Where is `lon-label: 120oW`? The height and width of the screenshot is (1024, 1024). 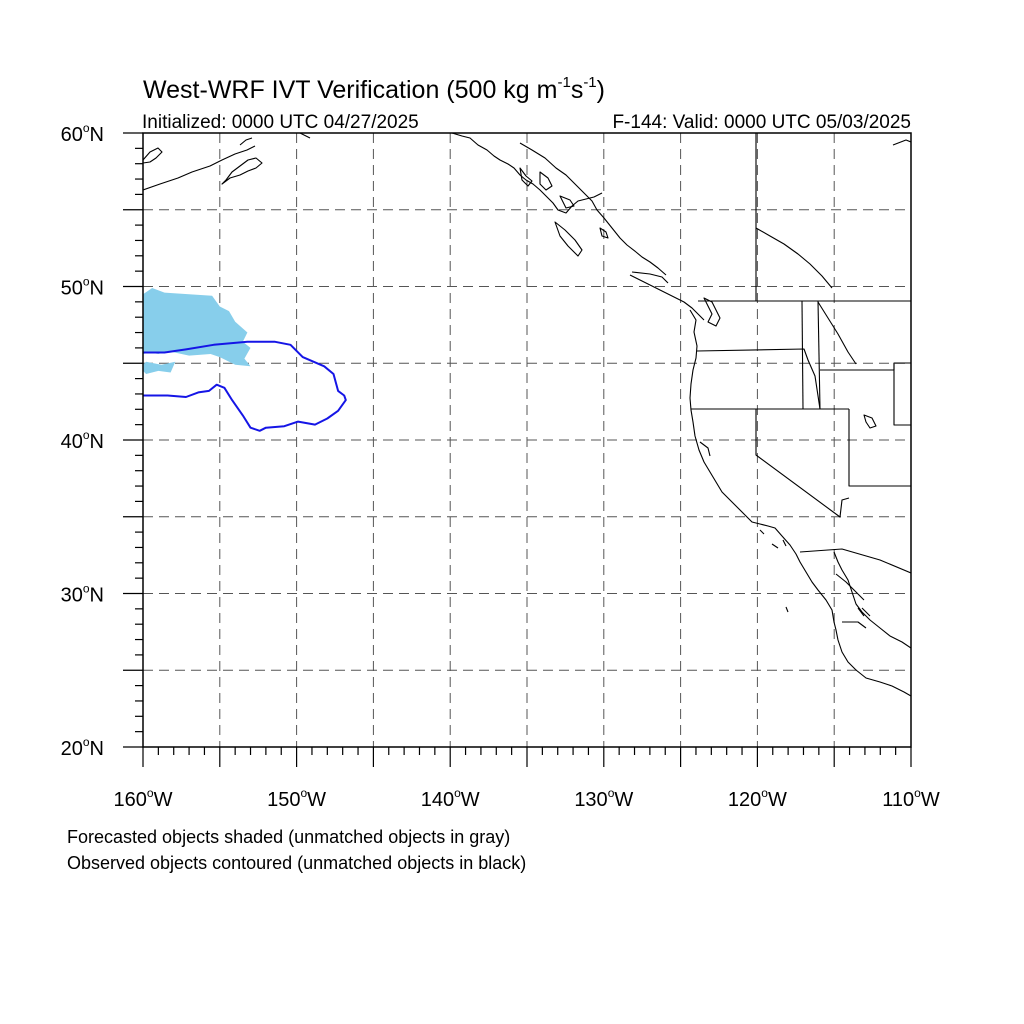
lon-label: 120oW is located at coordinates (757, 798).